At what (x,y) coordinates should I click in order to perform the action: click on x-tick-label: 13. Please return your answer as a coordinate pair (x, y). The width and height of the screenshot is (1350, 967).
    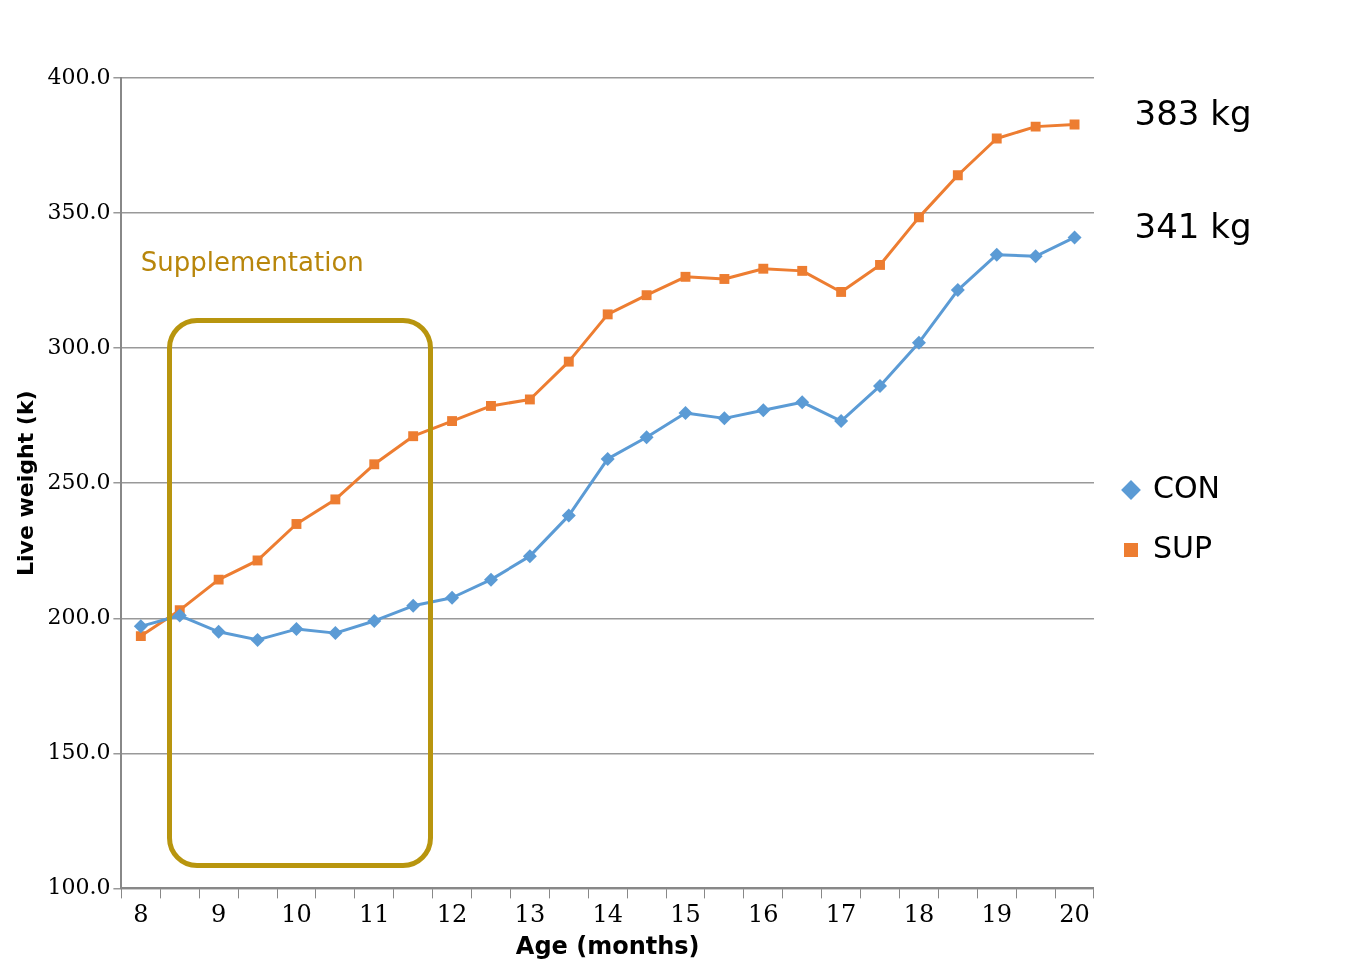
    Looking at the image, I should click on (530, 914).